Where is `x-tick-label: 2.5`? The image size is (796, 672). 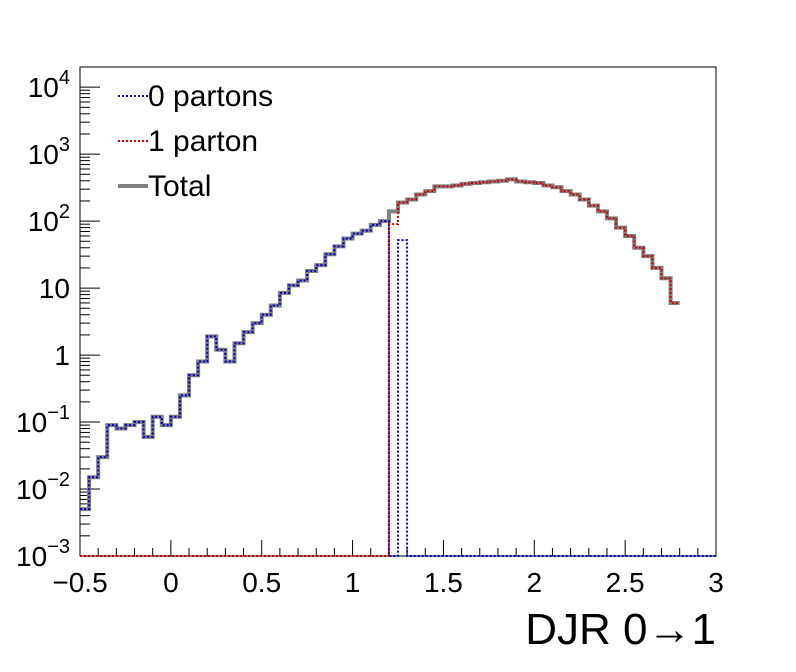
x-tick-label: 2.5 is located at coordinates (625, 582).